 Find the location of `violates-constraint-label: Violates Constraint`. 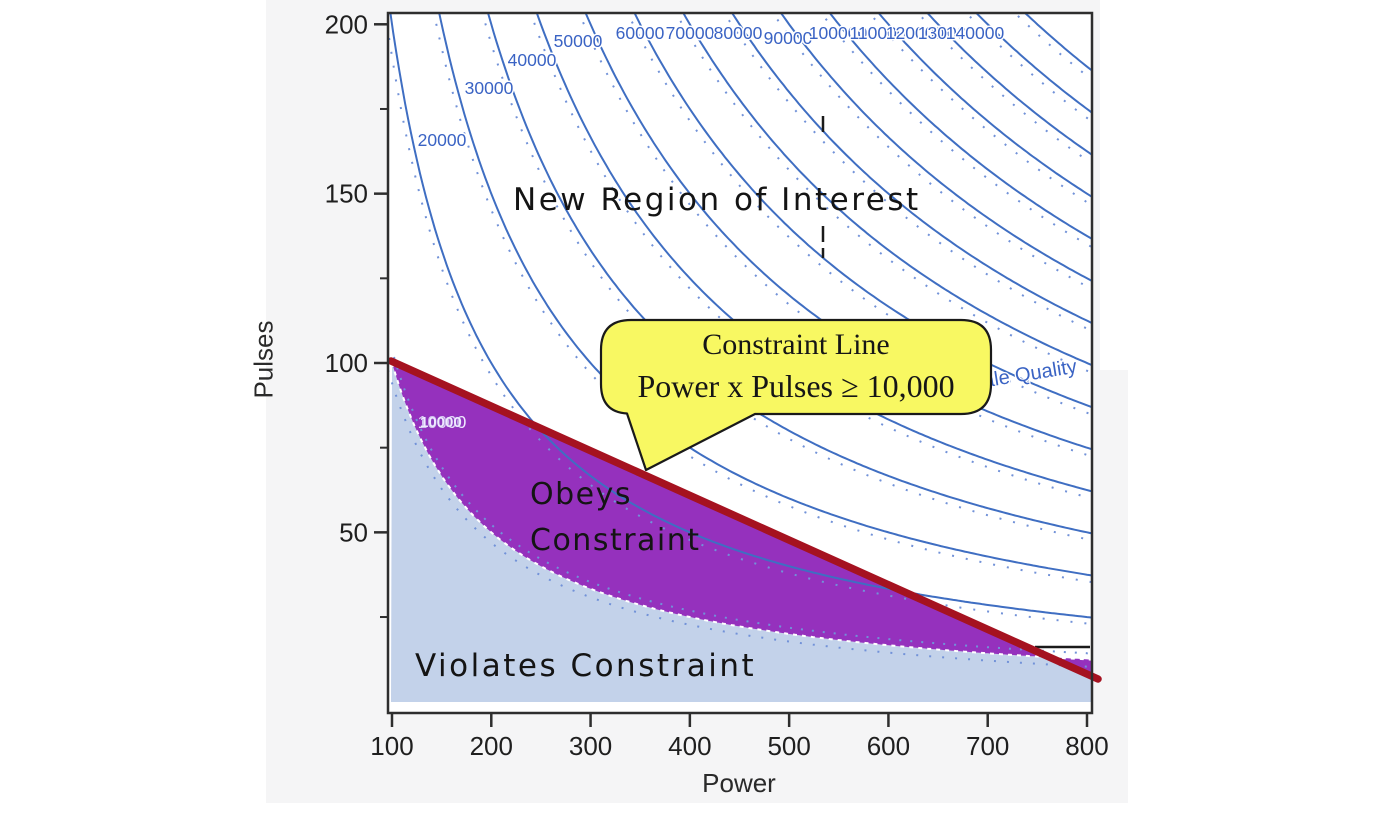

violates-constraint-label: Violates Constraint is located at coordinates (586, 666).